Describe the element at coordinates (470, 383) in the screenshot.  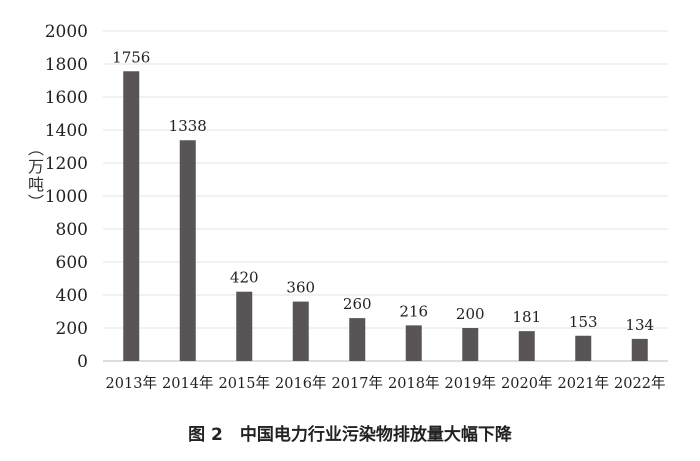
I see `x-tick-label: 2019年` at that location.